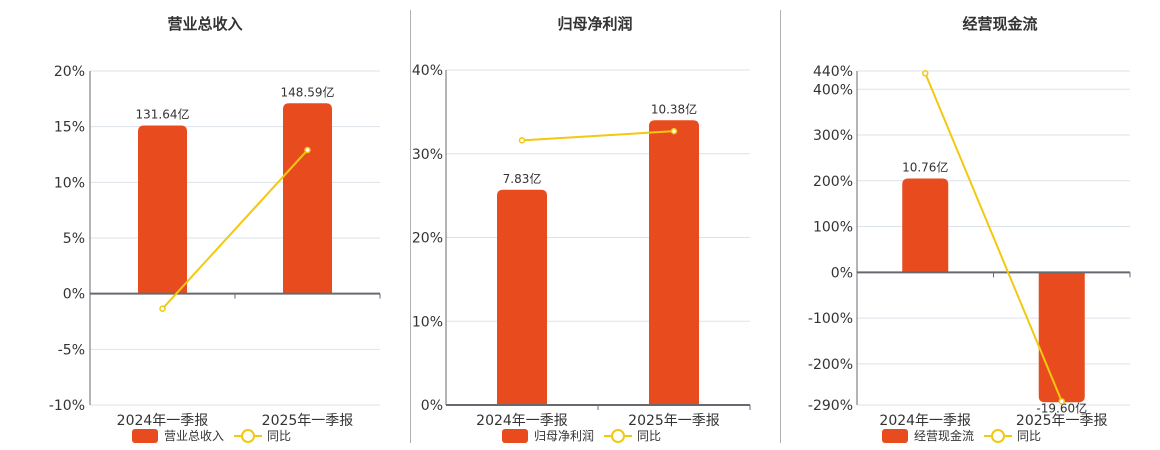 This screenshot has width=1160, height=450. Describe the element at coordinates (564, 436) in the screenshot. I see `legend-bar-label: 归母净利润` at that location.